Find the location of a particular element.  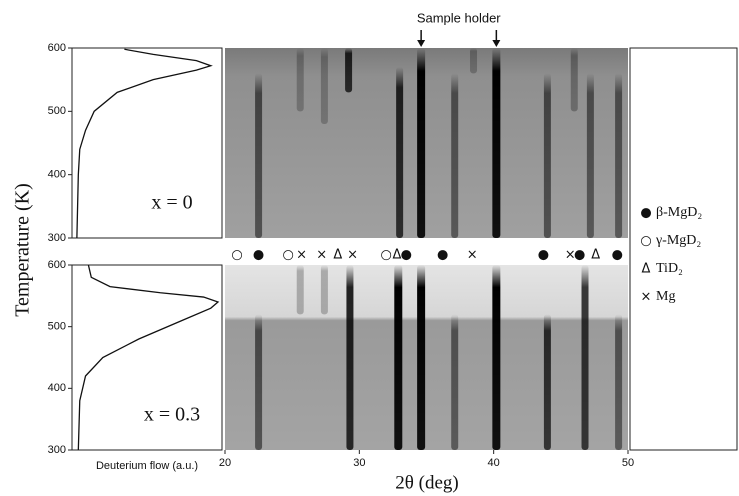

legend-frame is located at coordinates (683, 249).